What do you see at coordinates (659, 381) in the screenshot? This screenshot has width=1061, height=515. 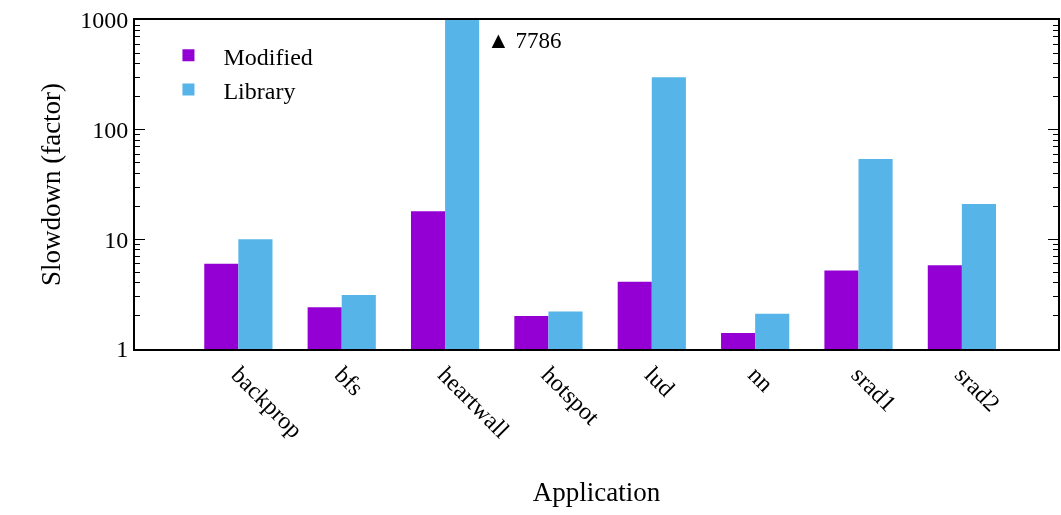 I see `x-tick-label: lud` at bounding box center [659, 381].